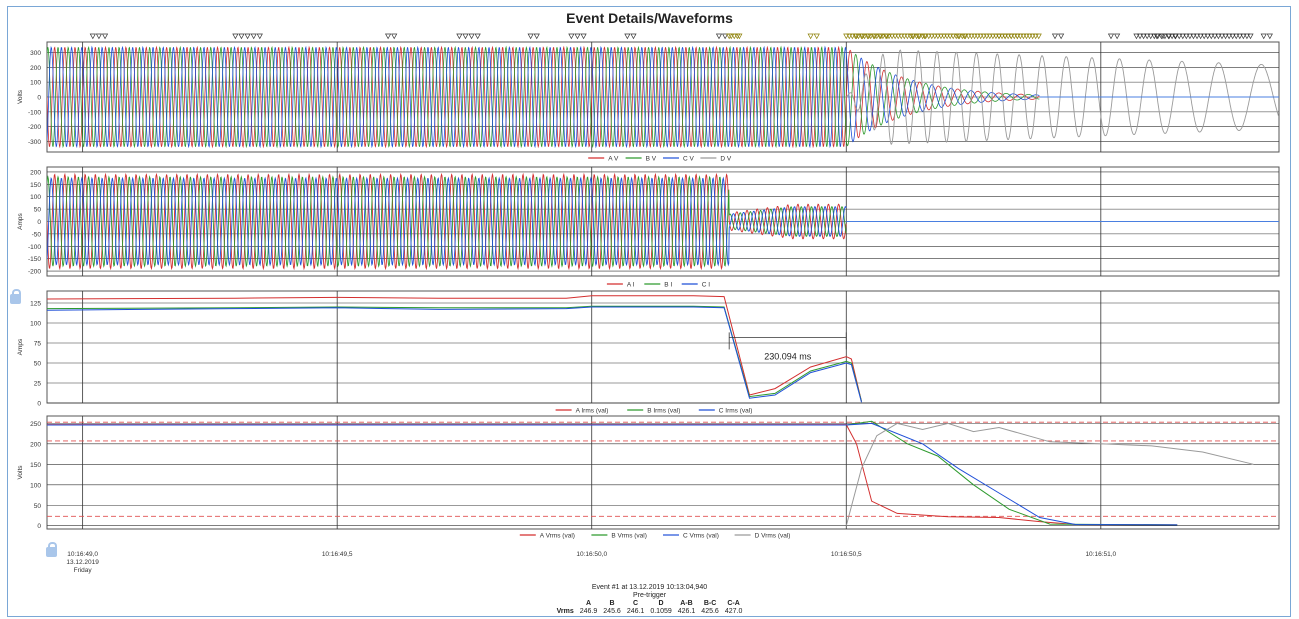 This screenshot has width=1299, height=619. What do you see at coordinates (663, 411) in the screenshot?
I see `legend-label: B Irms (val)` at bounding box center [663, 411].